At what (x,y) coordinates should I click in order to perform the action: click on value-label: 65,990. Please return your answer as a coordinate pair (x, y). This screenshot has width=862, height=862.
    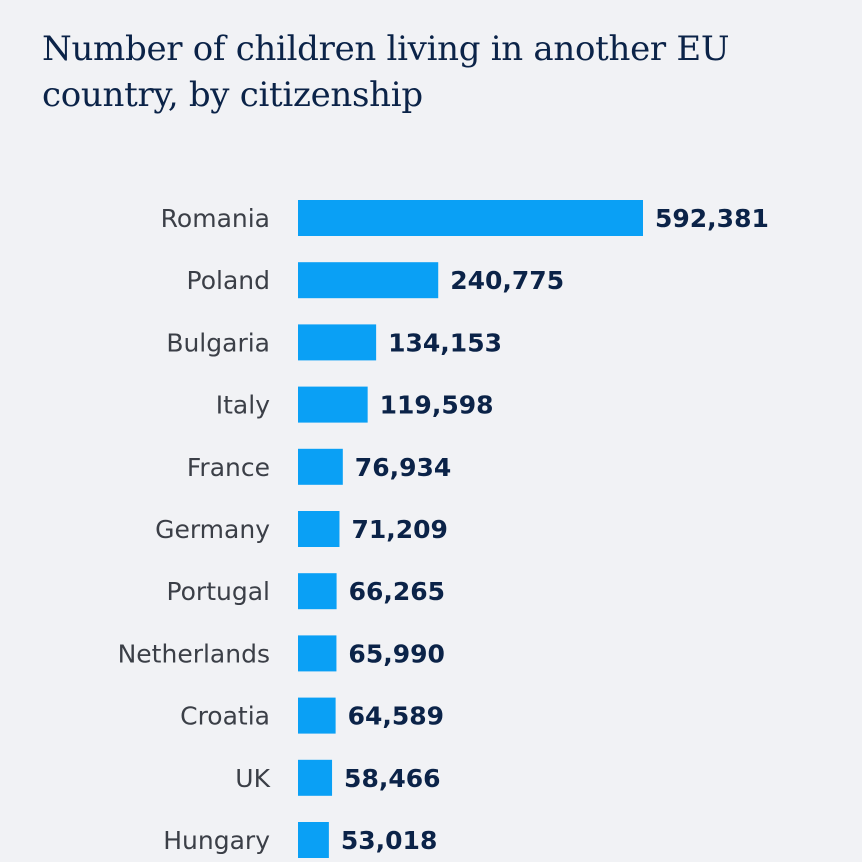
    Looking at the image, I should click on (396, 653).